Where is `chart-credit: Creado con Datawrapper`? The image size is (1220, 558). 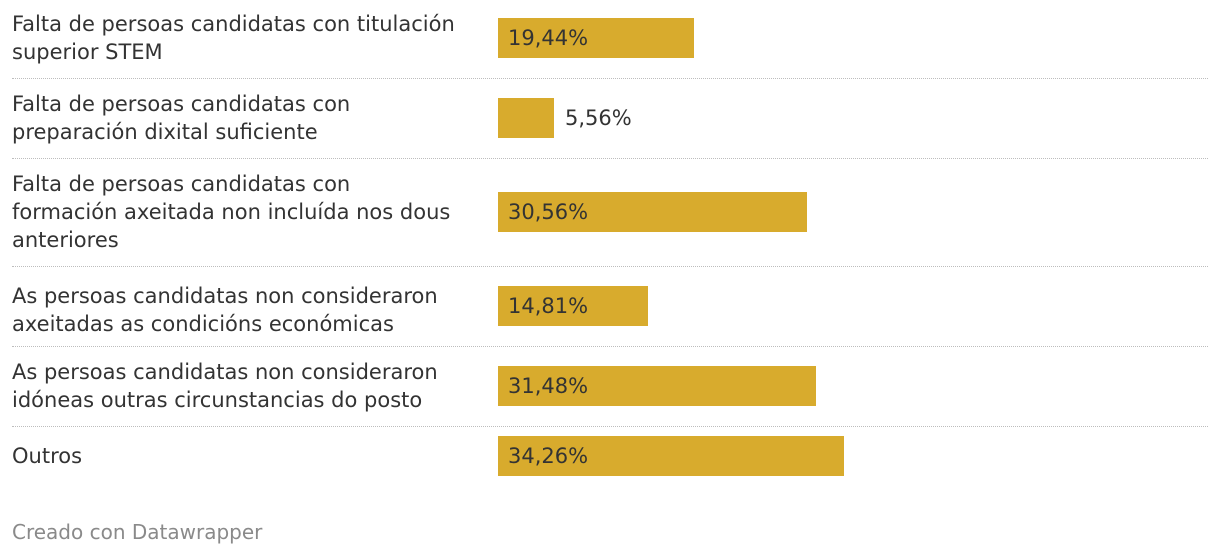 chart-credit: Creado con Datawrapper is located at coordinates (137, 532).